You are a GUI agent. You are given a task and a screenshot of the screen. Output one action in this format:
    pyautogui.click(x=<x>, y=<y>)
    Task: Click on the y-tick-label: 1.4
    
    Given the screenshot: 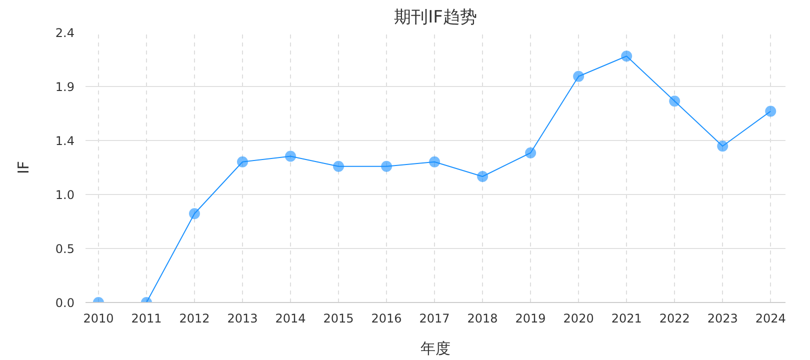 What is the action you would take?
    pyautogui.click(x=65, y=141)
    